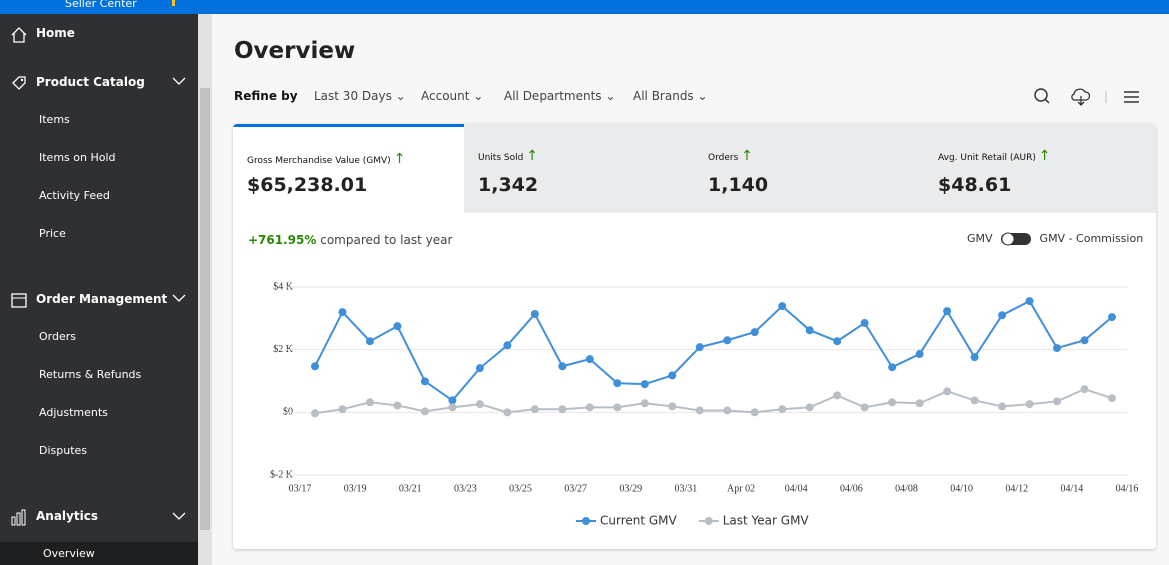 The width and height of the screenshot is (1169, 565). I want to click on tag-icon, so click(19, 83).